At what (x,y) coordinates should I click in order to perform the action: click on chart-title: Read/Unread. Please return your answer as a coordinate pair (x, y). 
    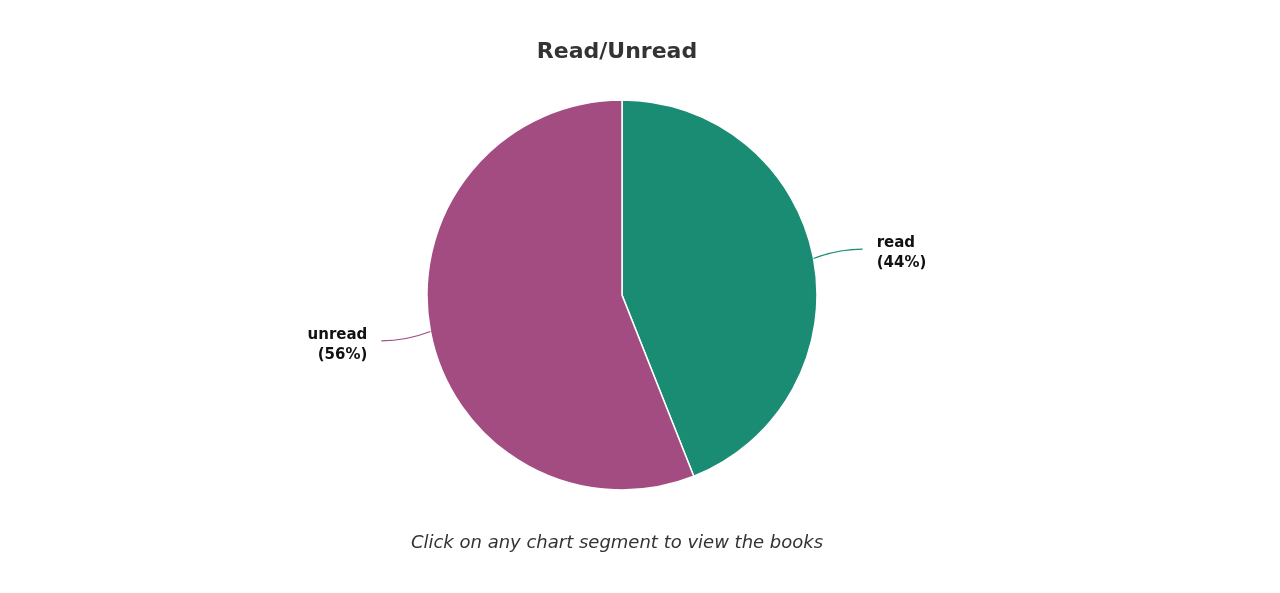
    Looking at the image, I should click on (617, 50).